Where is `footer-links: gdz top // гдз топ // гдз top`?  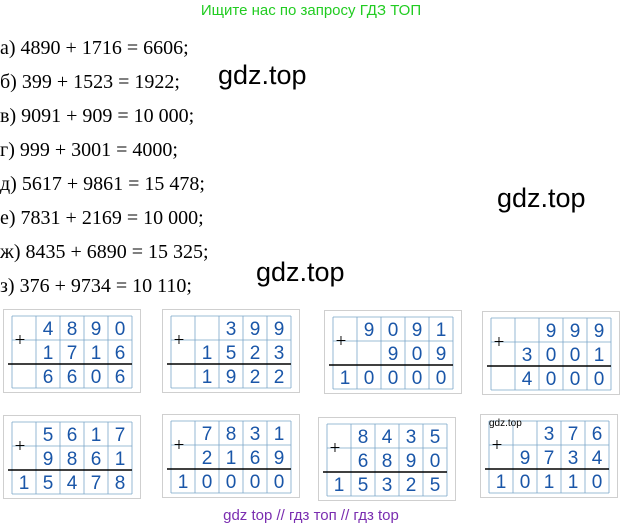 footer-links: gdz top // гдз топ // гдз top is located at coordinates (311, 515).